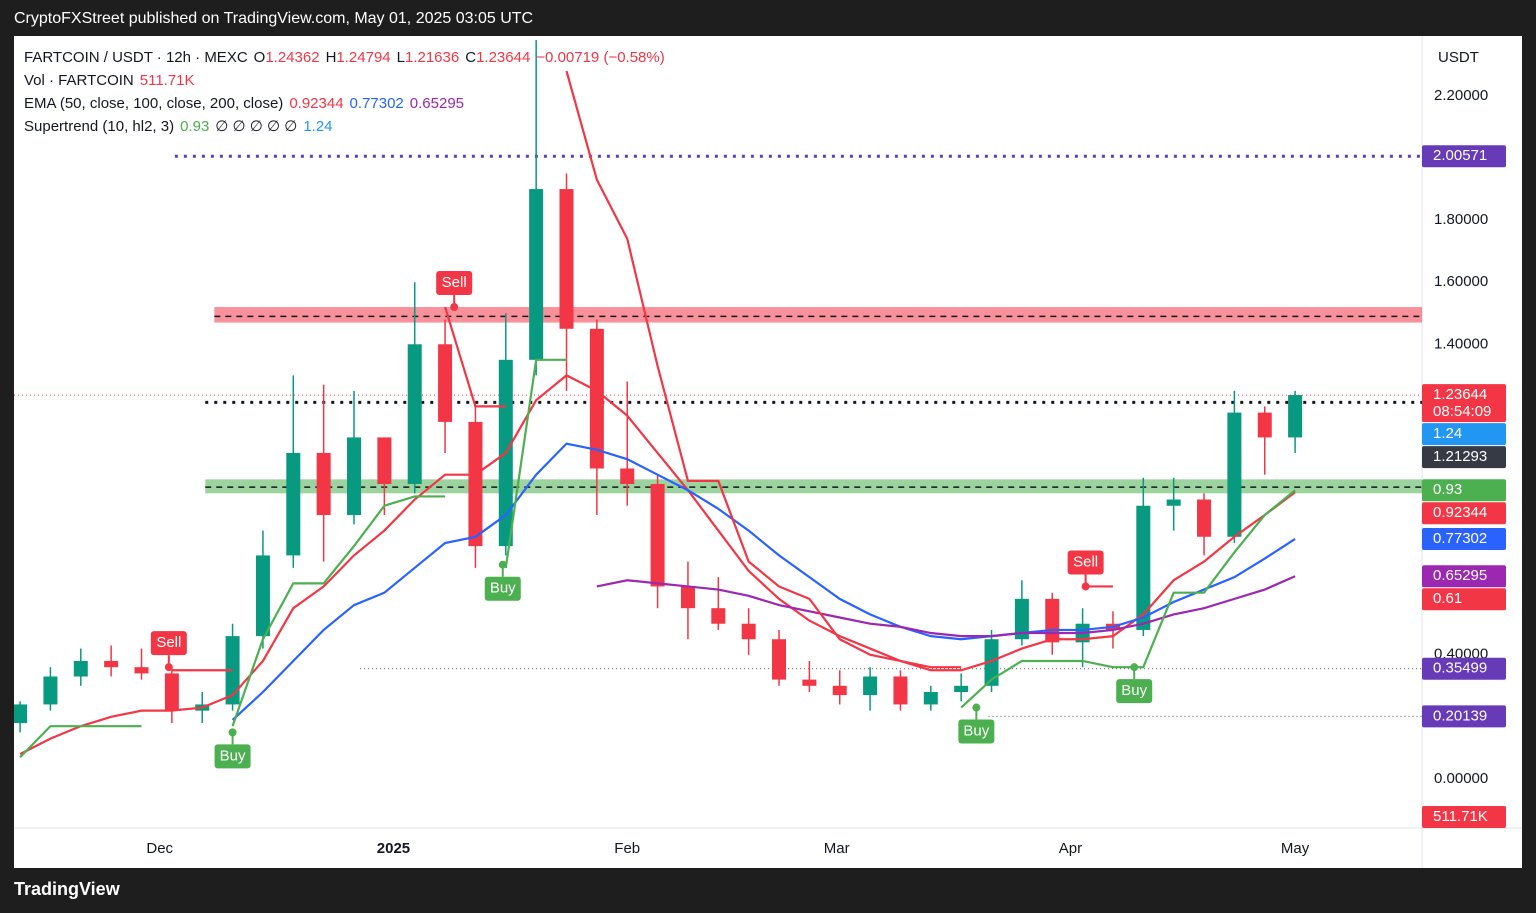  I want to click on indicator-value: 0.93, so click(195, 126).